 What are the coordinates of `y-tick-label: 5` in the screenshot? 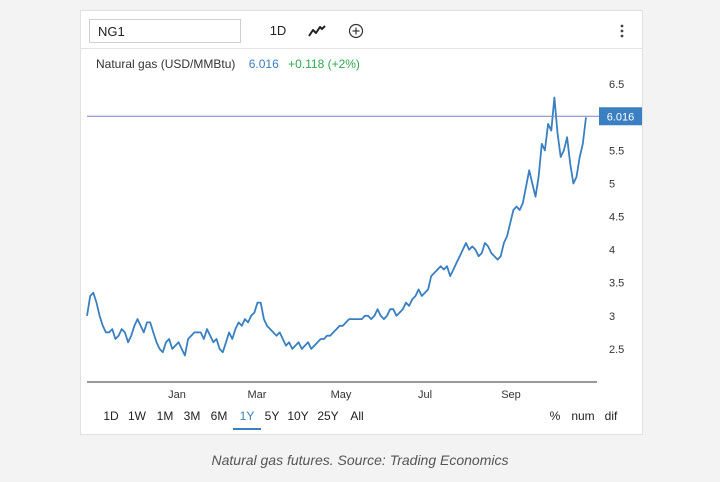 It's located at (612, 184).